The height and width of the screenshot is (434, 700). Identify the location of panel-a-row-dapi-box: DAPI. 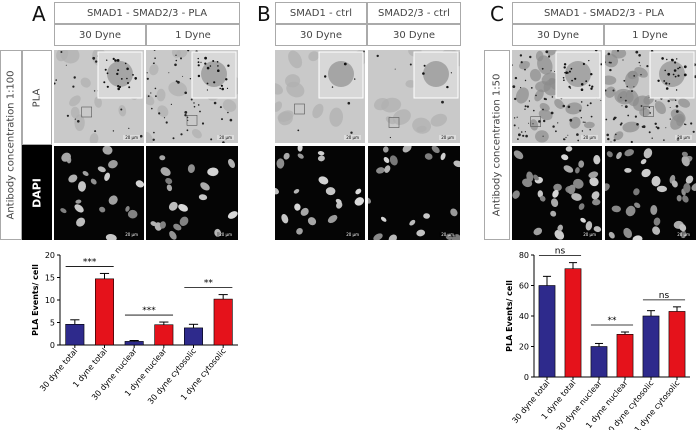
(37, 192).